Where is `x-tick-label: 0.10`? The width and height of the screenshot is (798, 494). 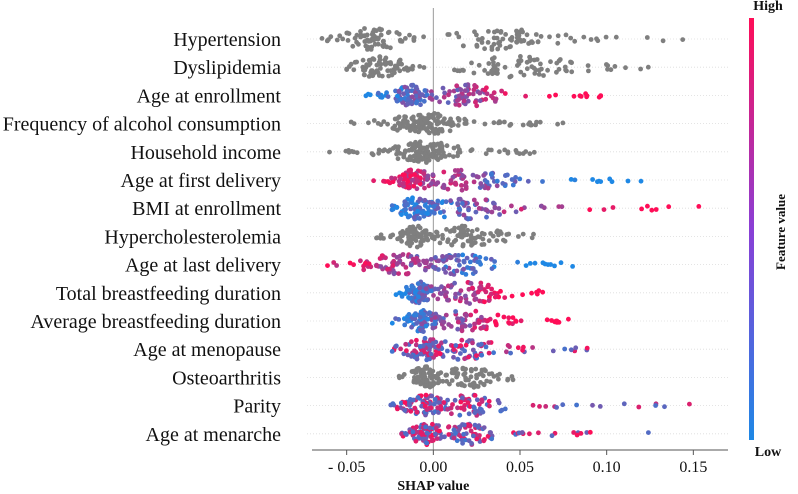 x-tick-label: 0.10 is located at coordinates (607, 467).